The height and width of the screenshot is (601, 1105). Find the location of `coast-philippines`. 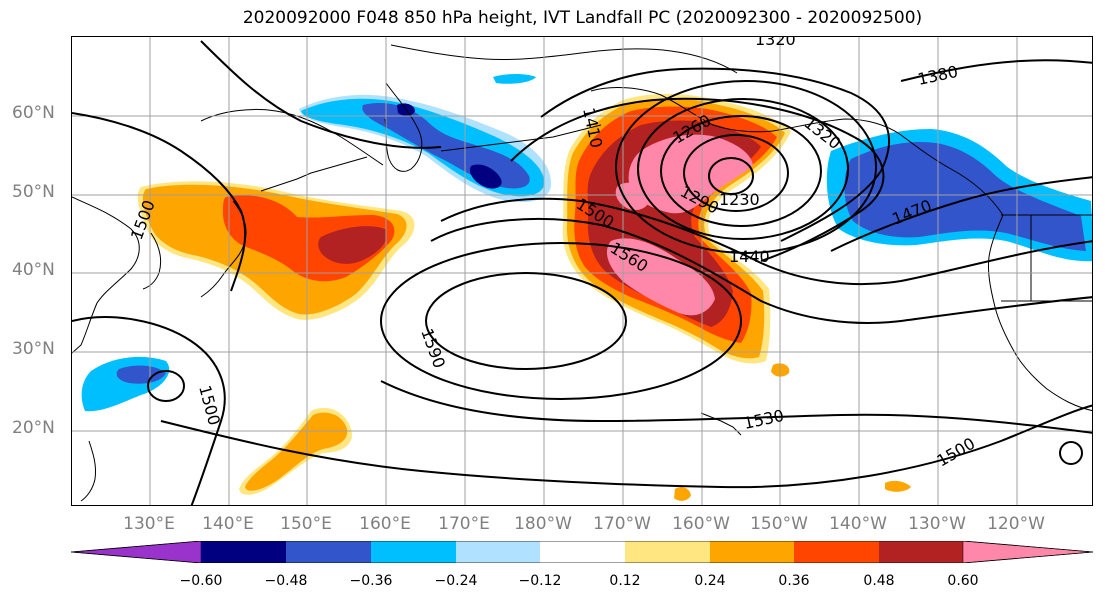

coast-philippines is located at coordinates (88, 471).